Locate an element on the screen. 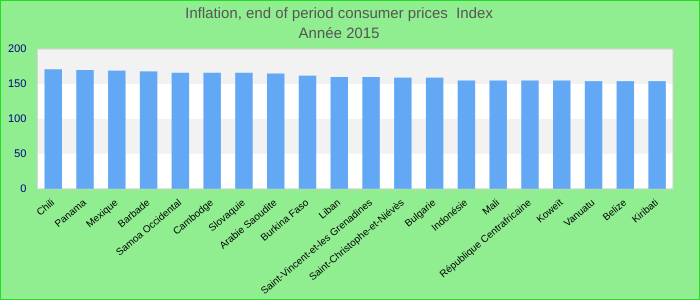 Image resolution: width=700 pixels, height=300 pixels. chart-subtitle: Année 2015 is located at coordinates (339, 33).